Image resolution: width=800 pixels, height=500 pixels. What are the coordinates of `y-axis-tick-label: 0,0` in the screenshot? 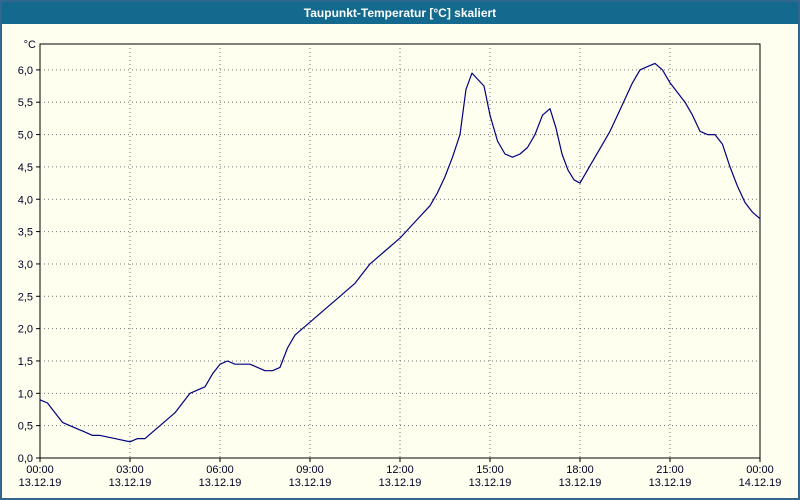 It's located at (25, 459).